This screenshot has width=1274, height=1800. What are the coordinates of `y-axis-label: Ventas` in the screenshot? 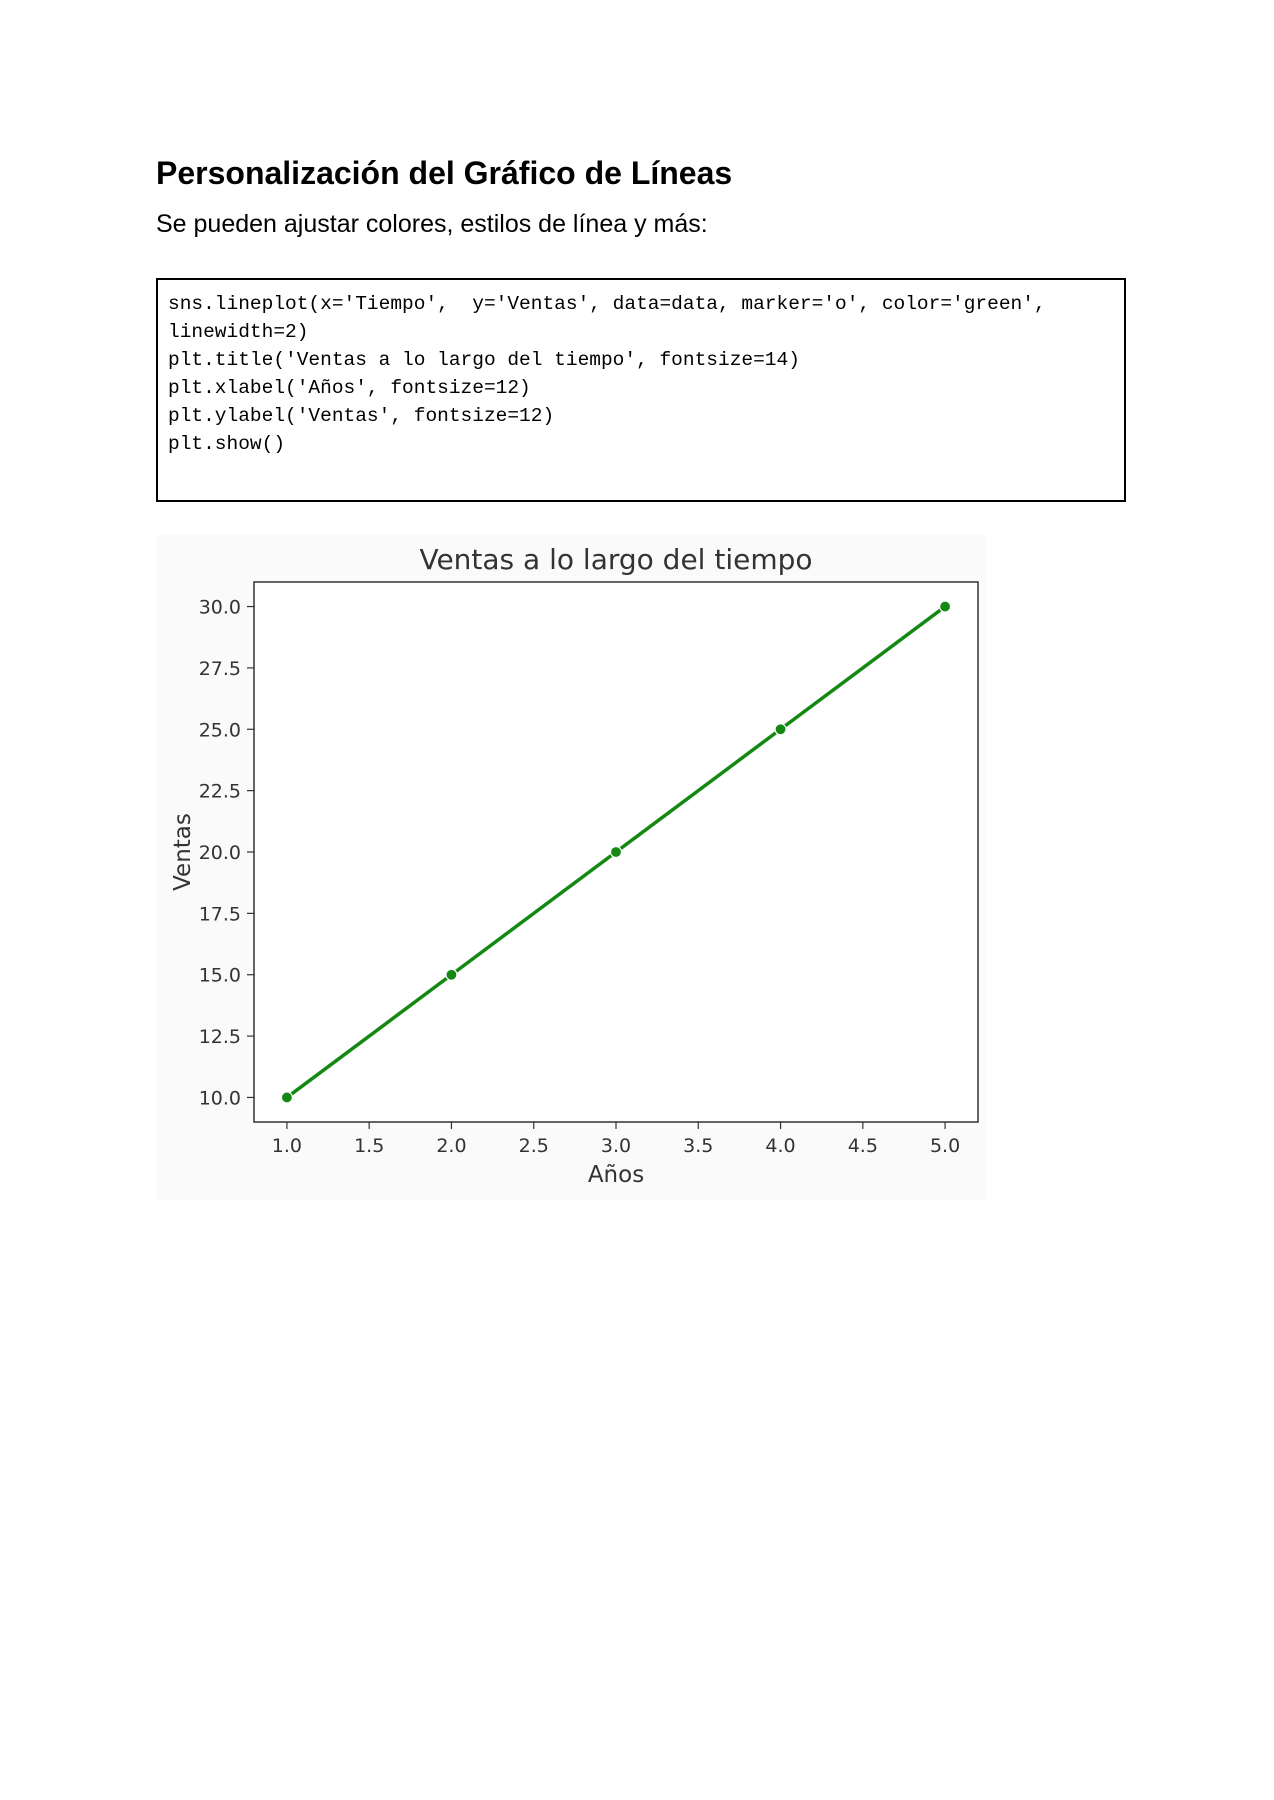 It's located at (183, 852).